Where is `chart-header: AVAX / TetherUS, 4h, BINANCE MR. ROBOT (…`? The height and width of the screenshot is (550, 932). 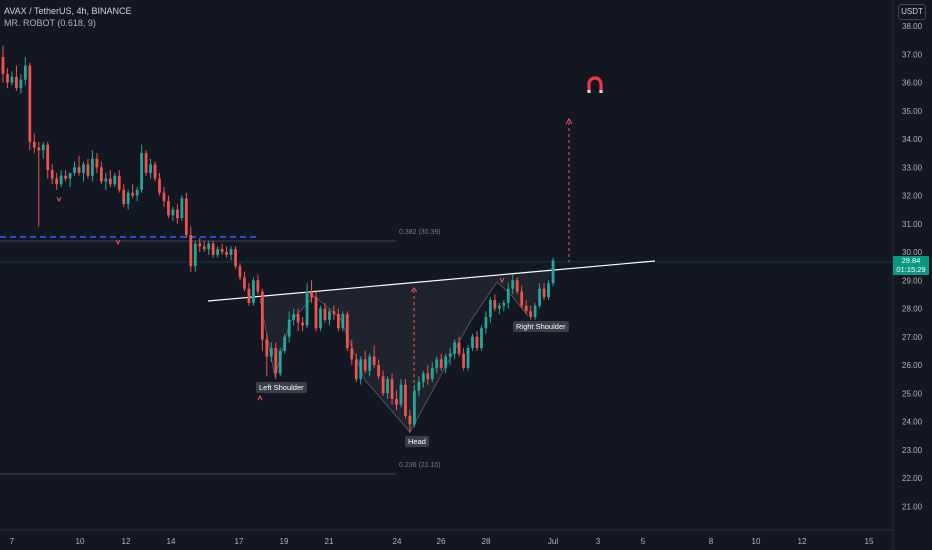 chart-header: AVAX / TetherUS, 4h, BINANCE MR. ROBOT (… is located at coordinates (68, 17).